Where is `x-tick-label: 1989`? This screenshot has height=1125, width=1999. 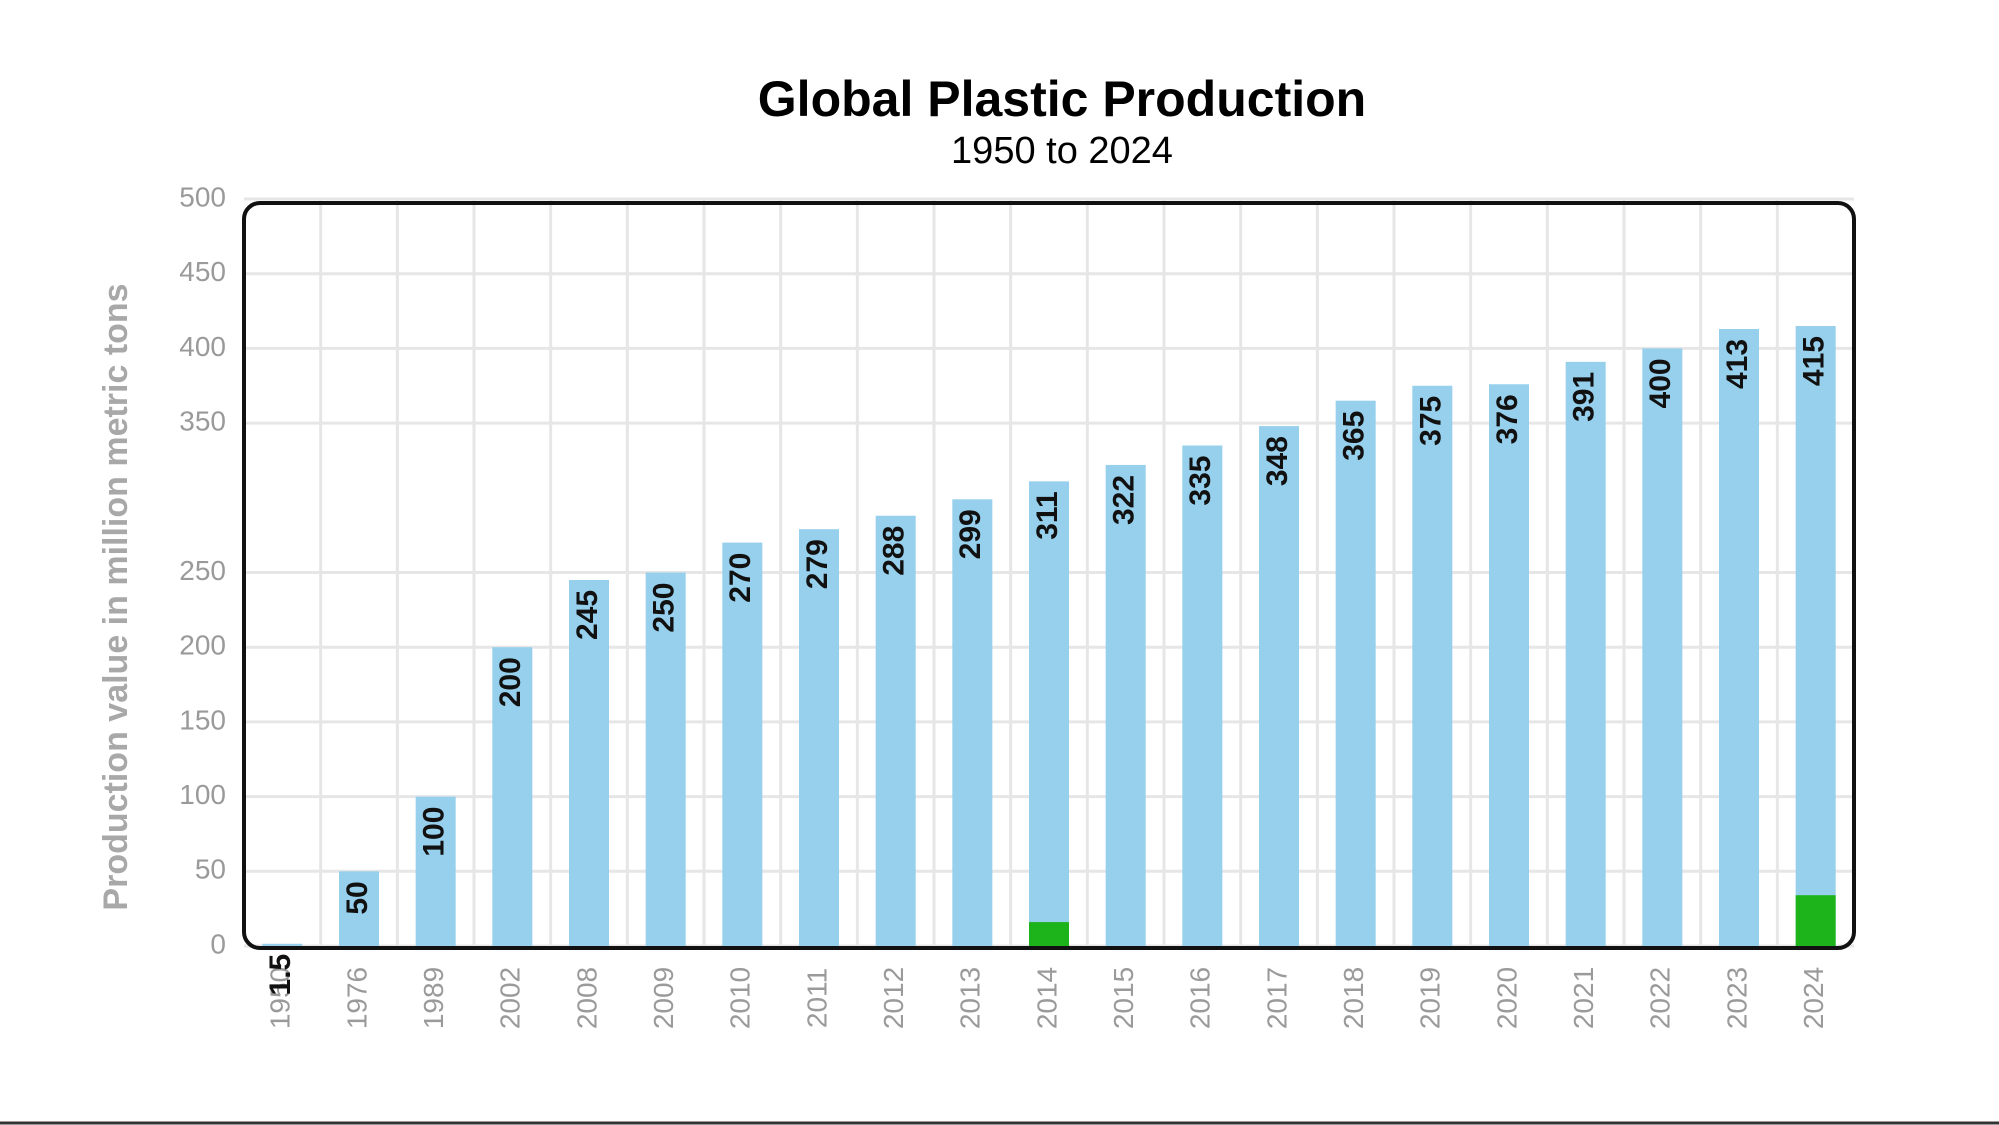
x-tick-label: 1989 is located at coordinates (433, 998).